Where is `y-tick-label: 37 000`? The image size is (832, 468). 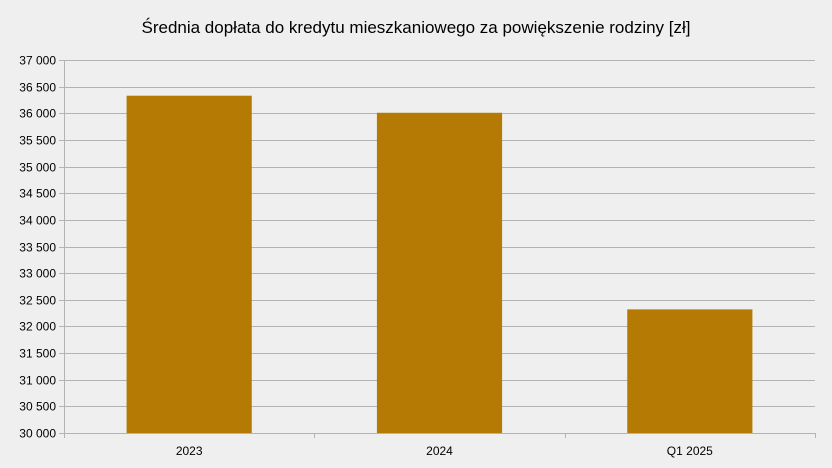 y-tick-label: 37 000 is located at coordinates (37, 61).